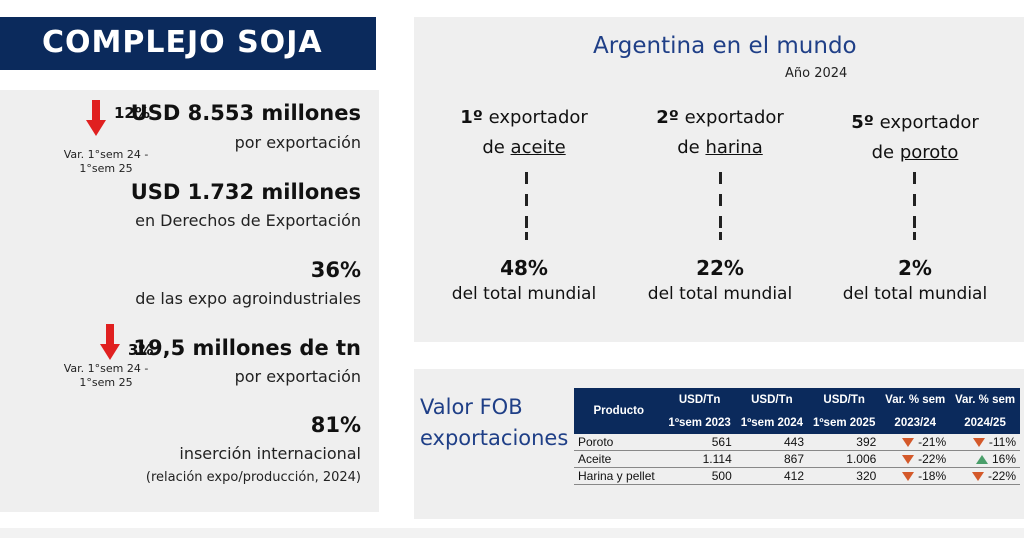  What do you see at coordinates (270, 453) in the screenshot?
I see `insertion-label: inserción internacional` at bounding box center [270, 453].